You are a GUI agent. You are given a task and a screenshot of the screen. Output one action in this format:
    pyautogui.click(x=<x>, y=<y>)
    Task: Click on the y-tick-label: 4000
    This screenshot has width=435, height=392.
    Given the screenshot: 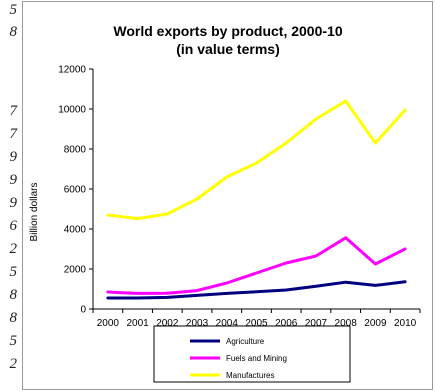 What is the action you would take?
    pyautogui.click(x=75, y=230)
    